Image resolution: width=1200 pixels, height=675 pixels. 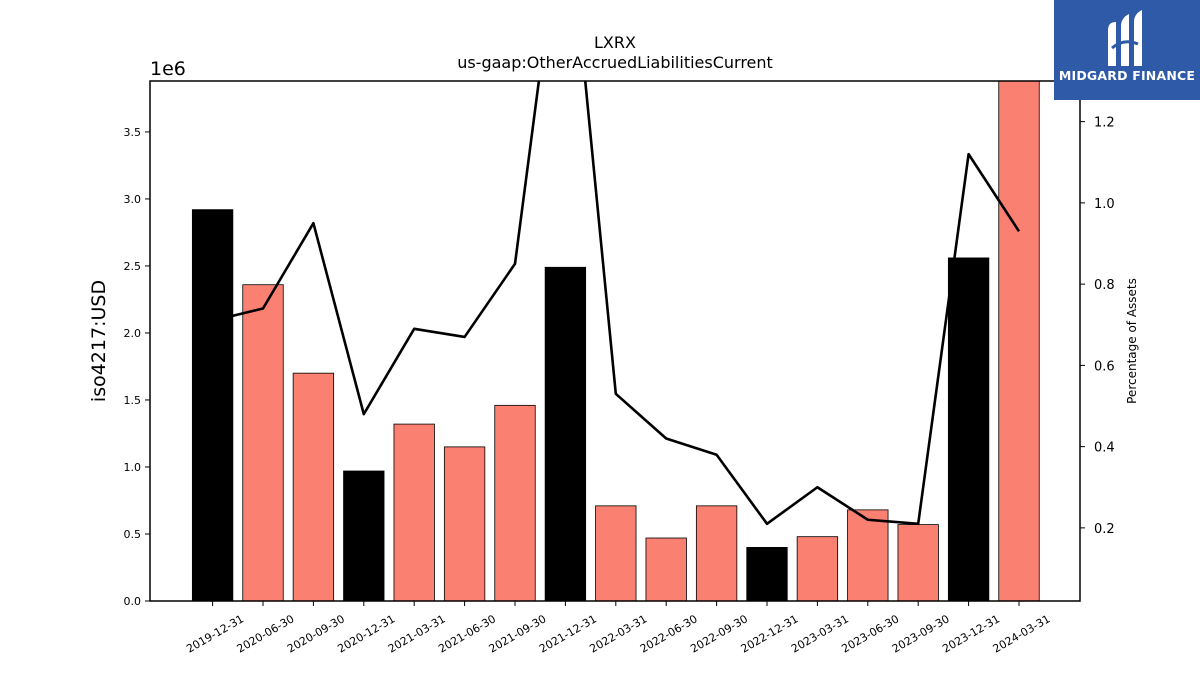 I want to click on y-tick-label: 3.0, so click(x=133, y=199).